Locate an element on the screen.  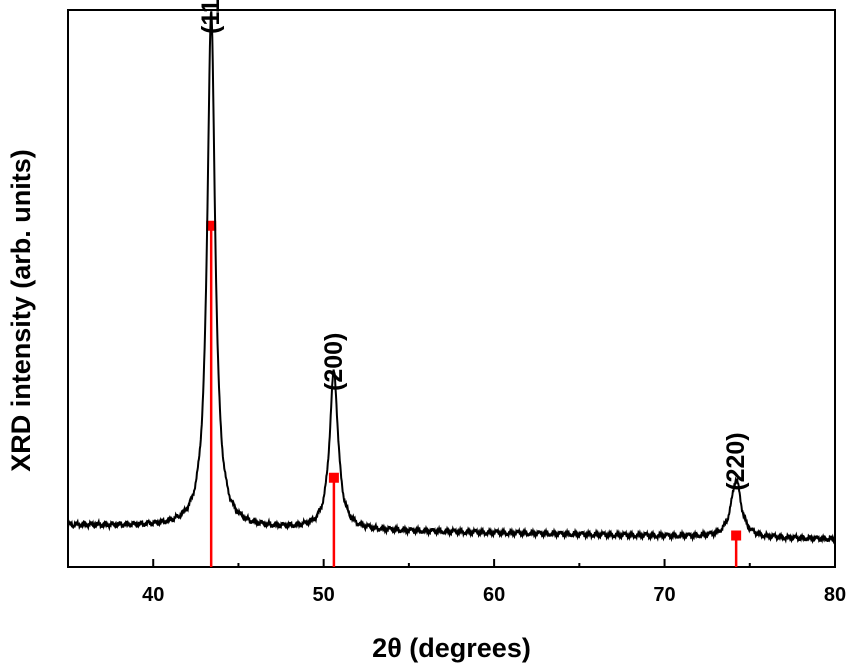
peak-label: (220) is located at coordinates (736, 461).